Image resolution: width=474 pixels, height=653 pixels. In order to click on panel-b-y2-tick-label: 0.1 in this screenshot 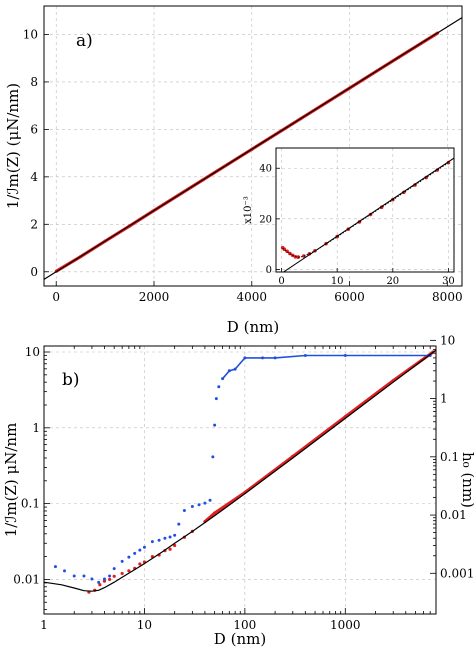, I will do `click(449, 457)`.